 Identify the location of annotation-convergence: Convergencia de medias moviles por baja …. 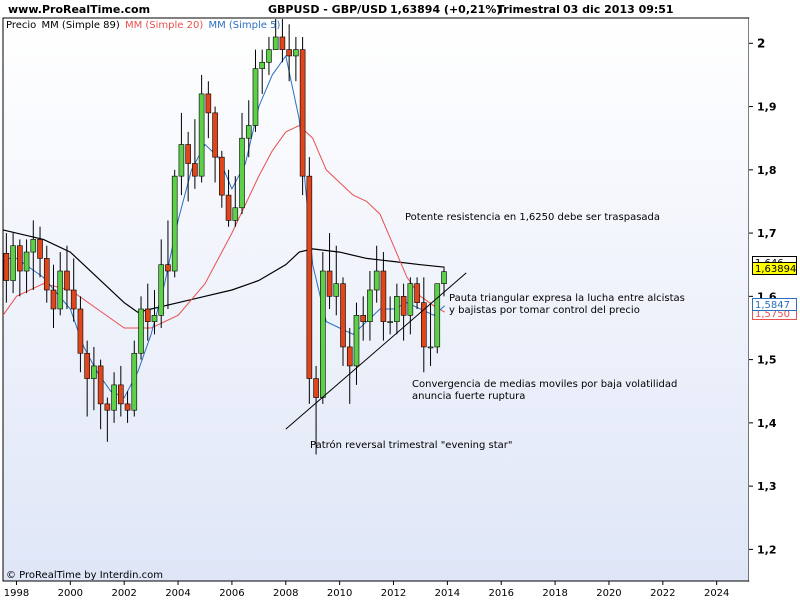
(544, 391).